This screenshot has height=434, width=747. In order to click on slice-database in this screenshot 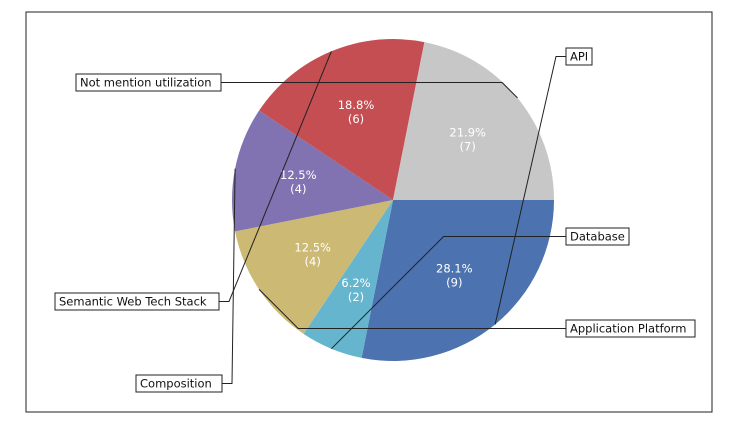, I will do `click(348, 279)`.